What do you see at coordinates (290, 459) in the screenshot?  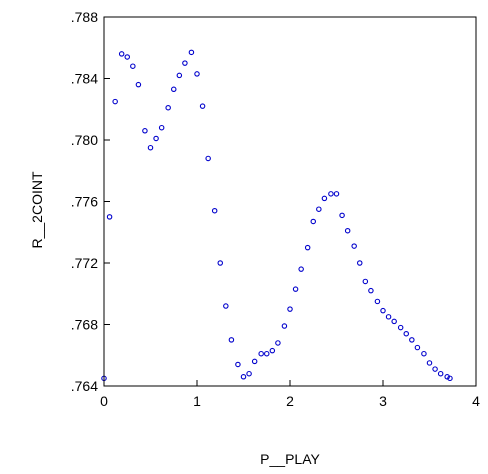 I see `x-axis-title: P__PLAY` at bounding box center [290, 459].